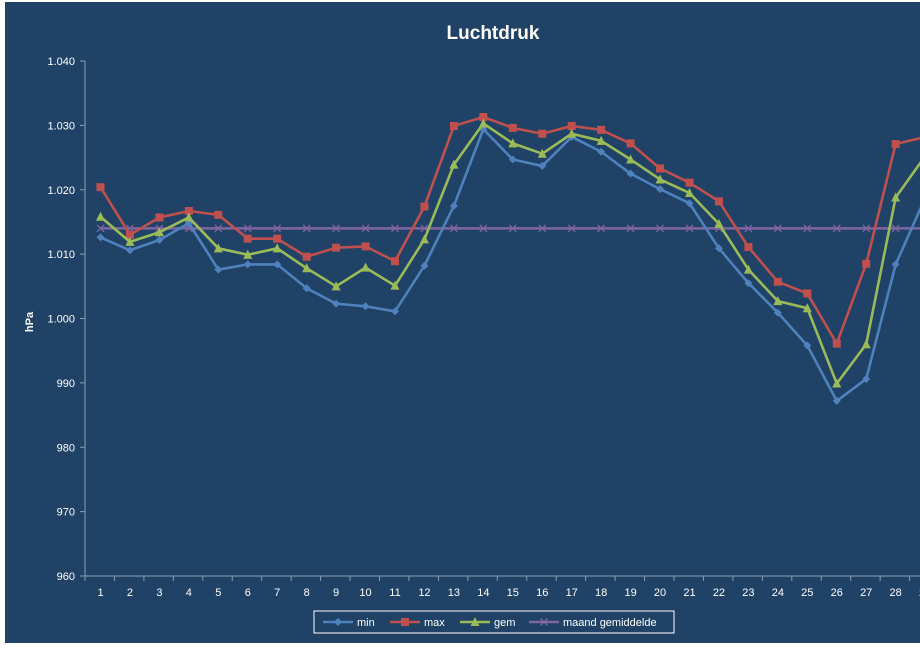 This screenshot has height=671, width=920. Describe the element at coordinates (542, 593) in the screenshot. I see `x-tick-label: 16` at that location.